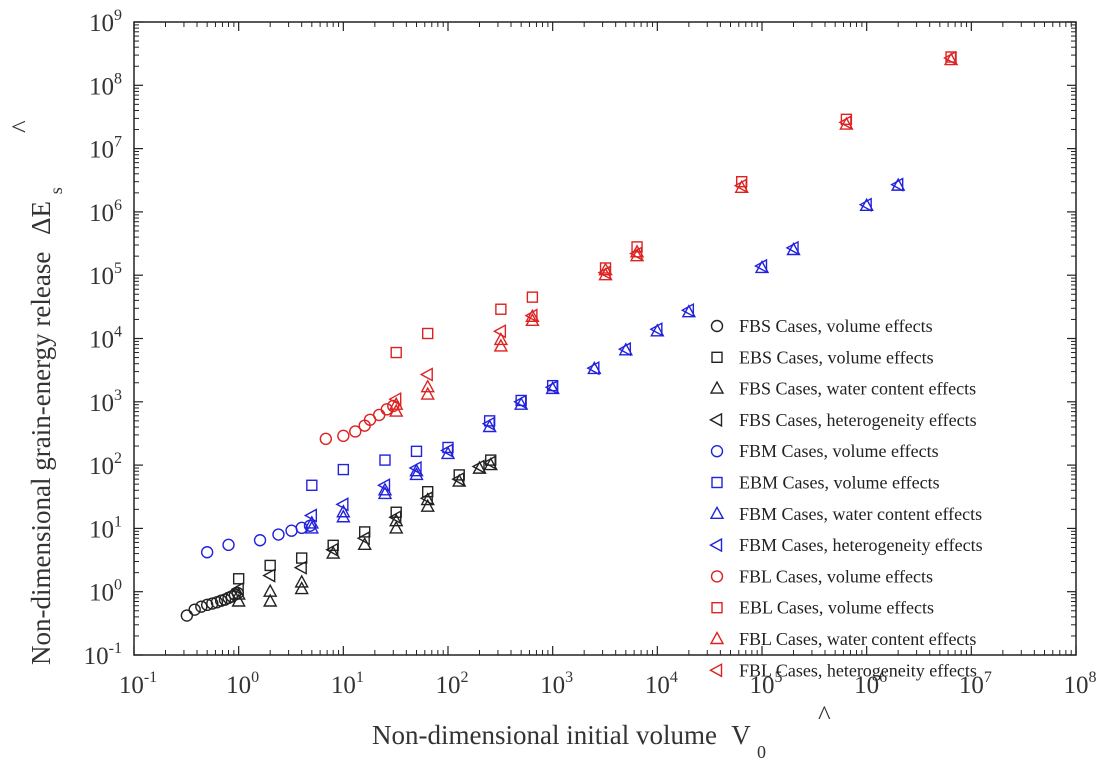  Describe the element at coordinates (360, 677) in the screenshot. I see `x-tick-label-2-exp: 1` at that location.